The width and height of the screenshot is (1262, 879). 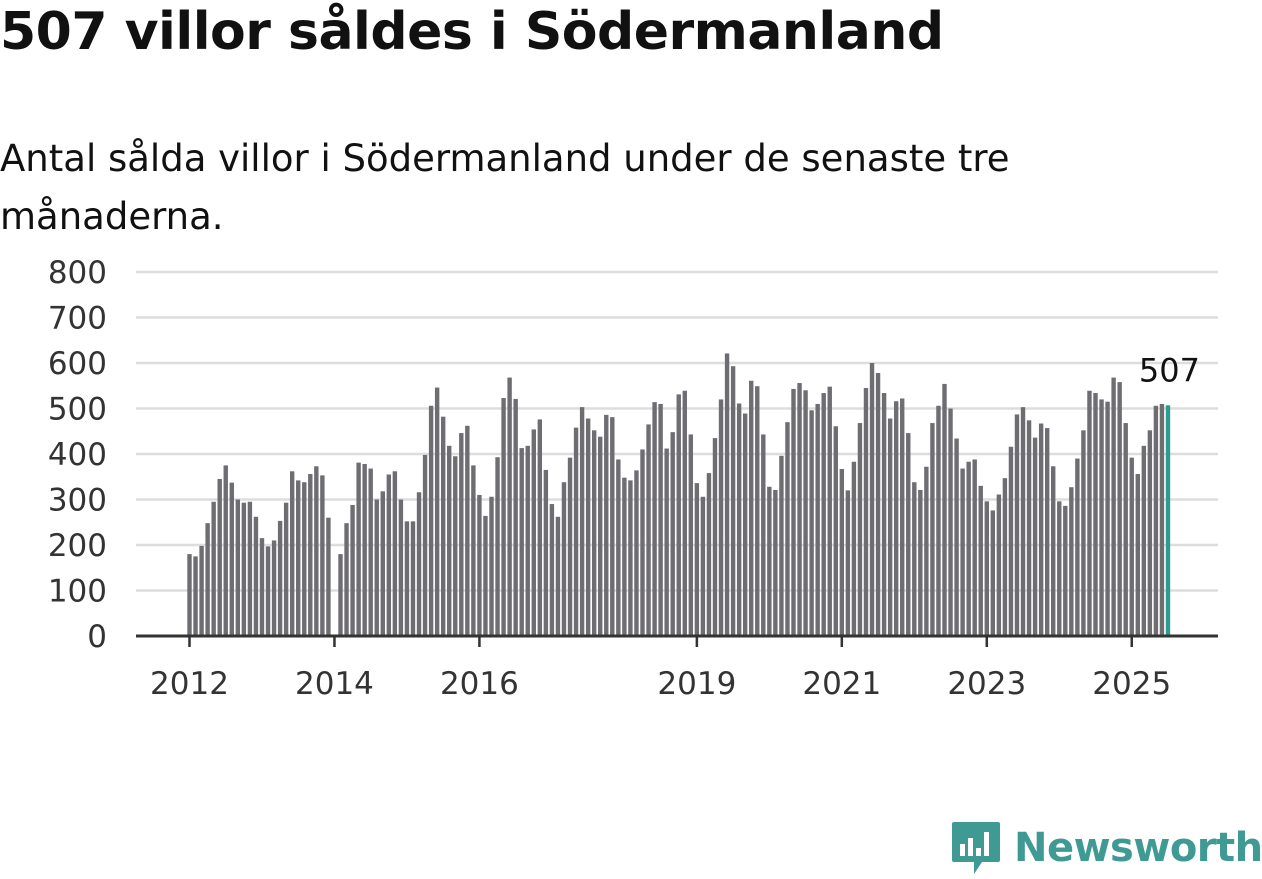 What do you see at coordinates (986, 684) in the screenshot?
I see `x-tick-label: 2023` at bounding box center [986, 684].